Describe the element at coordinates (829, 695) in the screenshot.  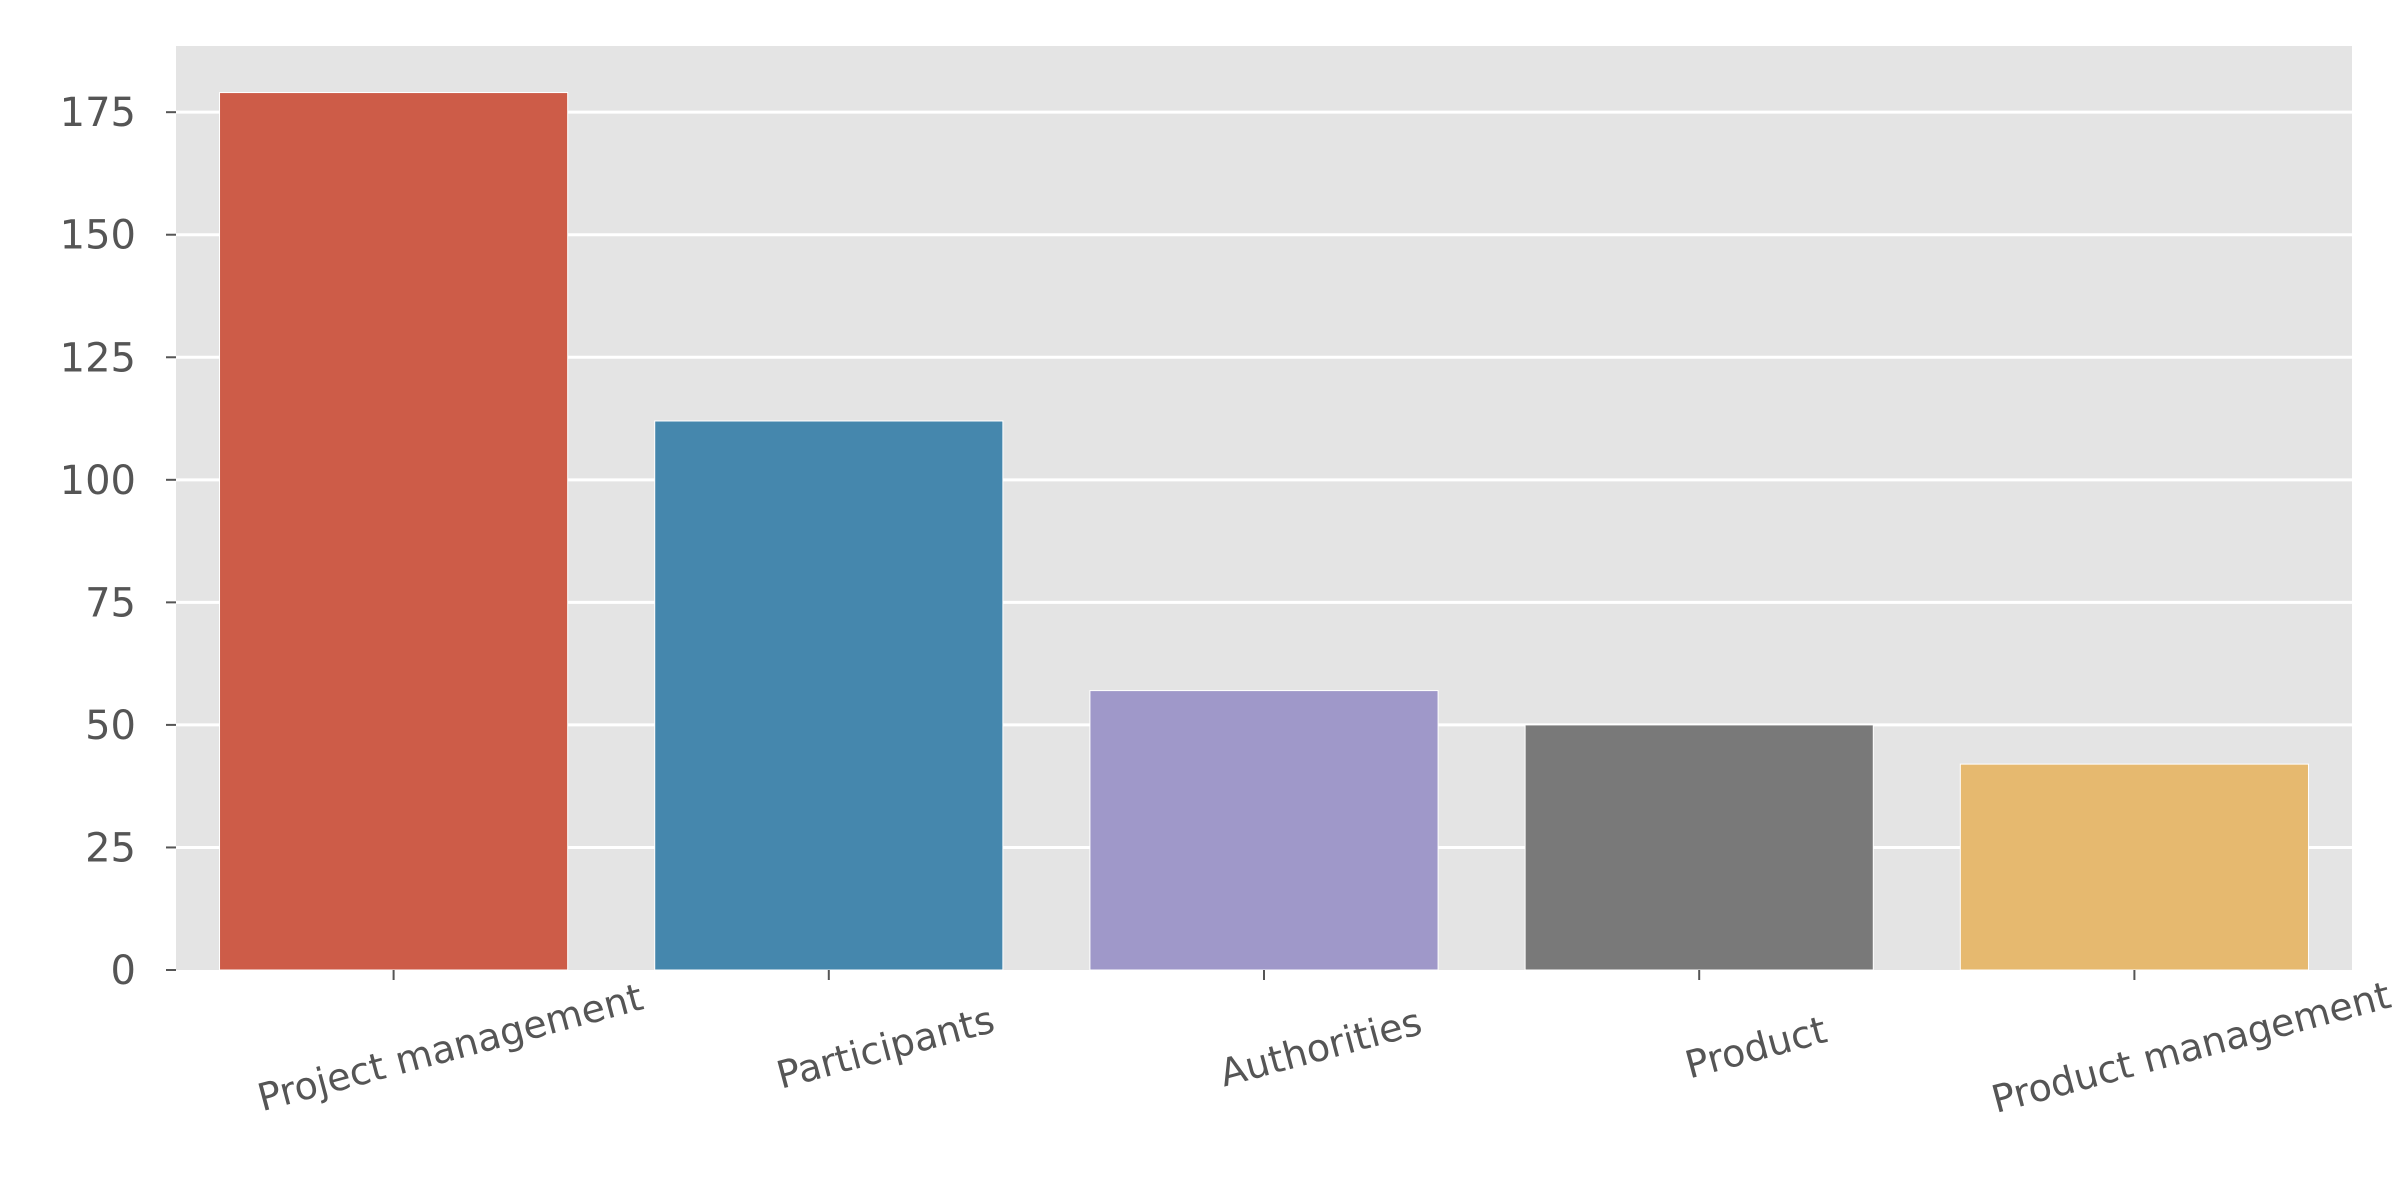
I see `bar-participants` at that location.